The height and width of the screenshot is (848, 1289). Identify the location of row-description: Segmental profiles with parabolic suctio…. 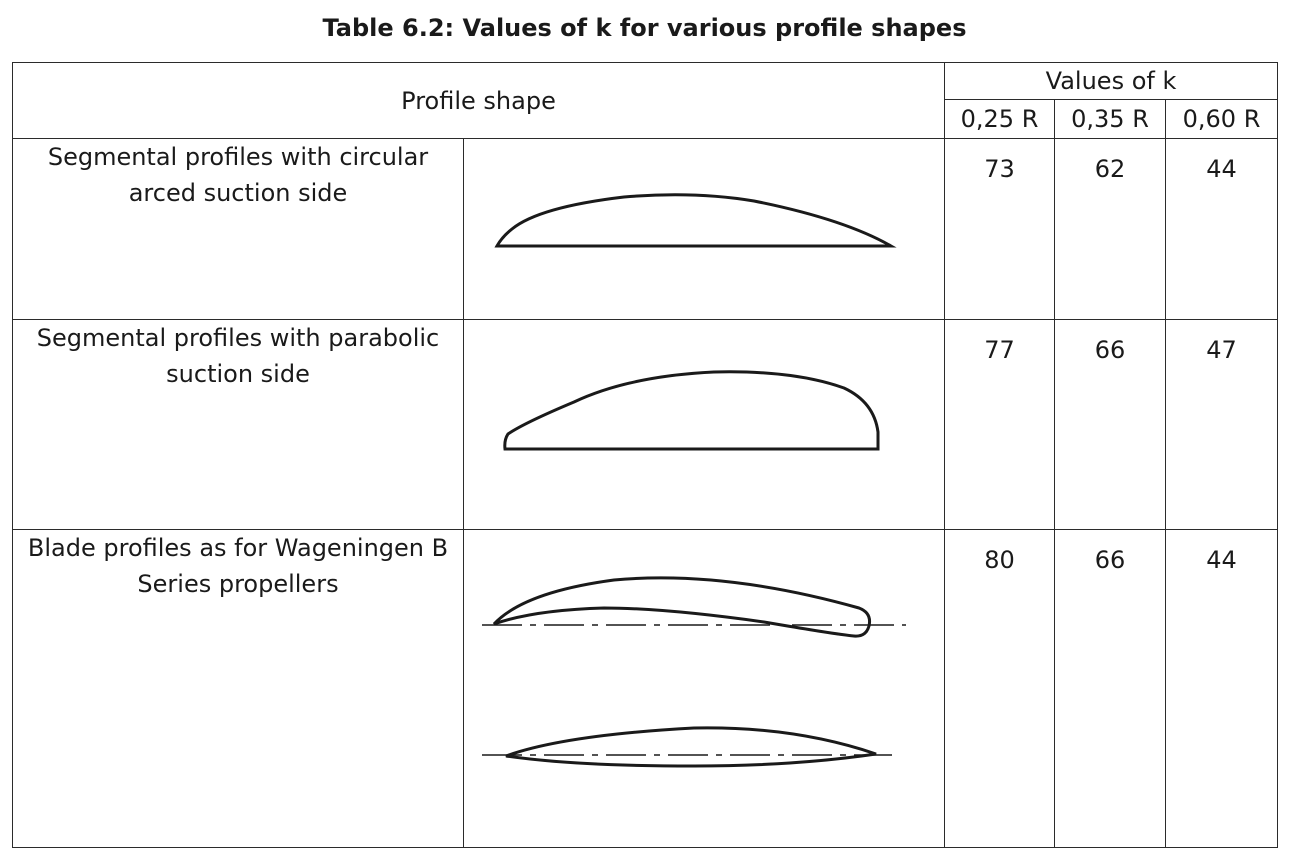
(238, 424).